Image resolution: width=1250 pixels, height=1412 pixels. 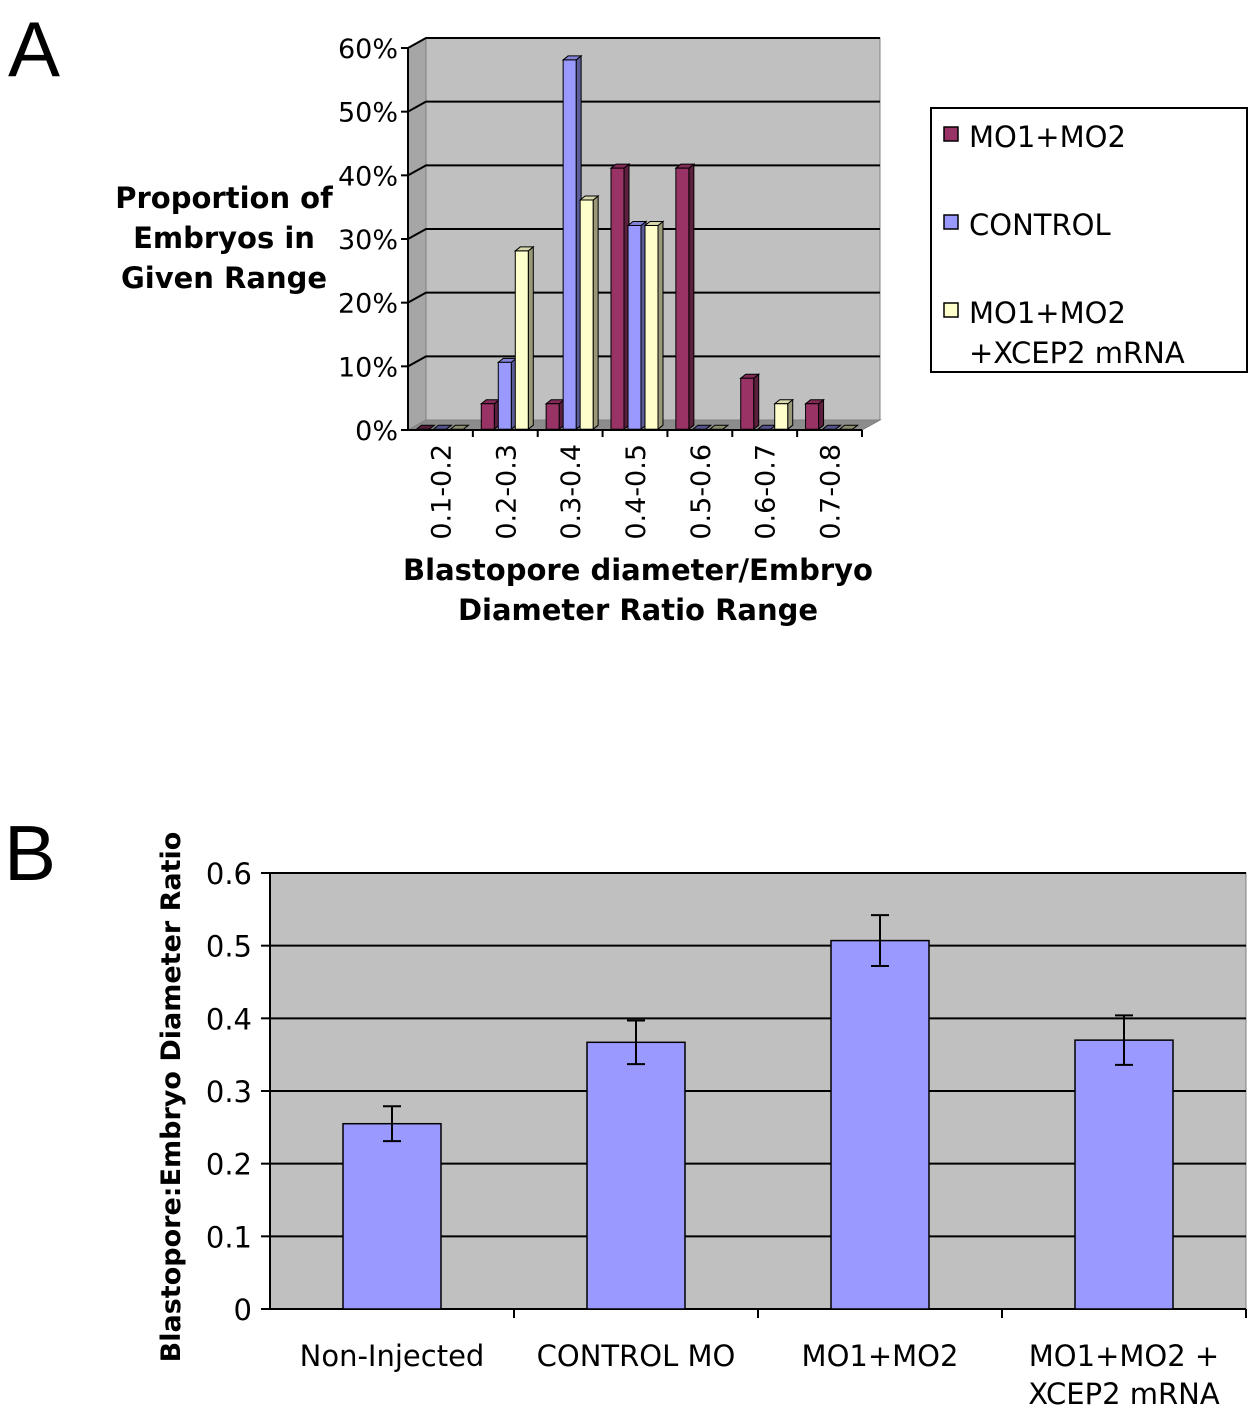 What do you see at coordinates (224, 198) in the screenshot?
I see `y-axis-title: Proportion of` at bounding box center [224, 198].